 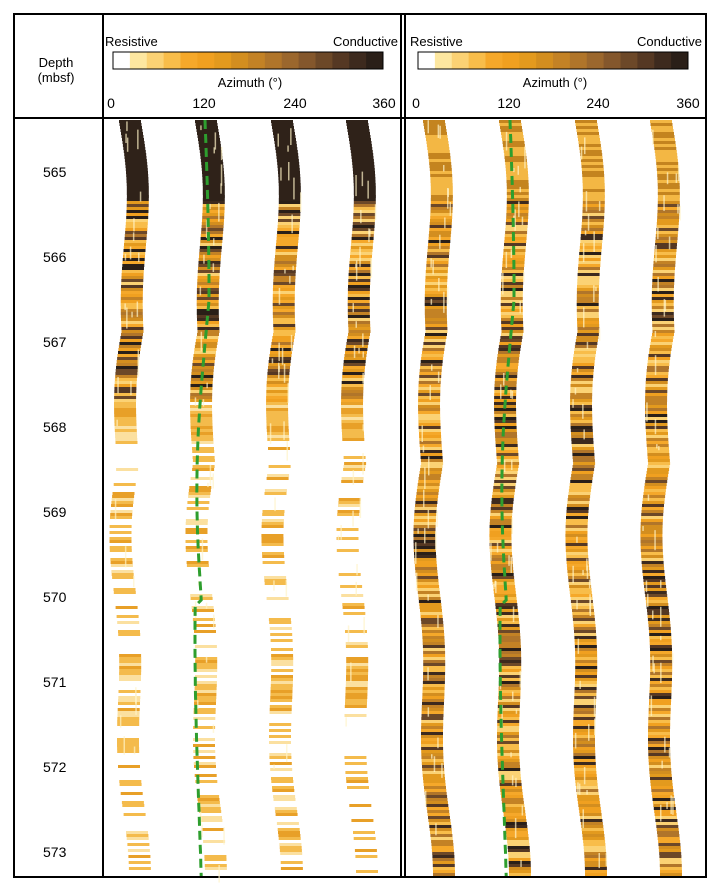 What do you see at coordinates (55, 512) in the screenshot?
I see `depth-tick-label: 569` at bounding box center [55, 512].